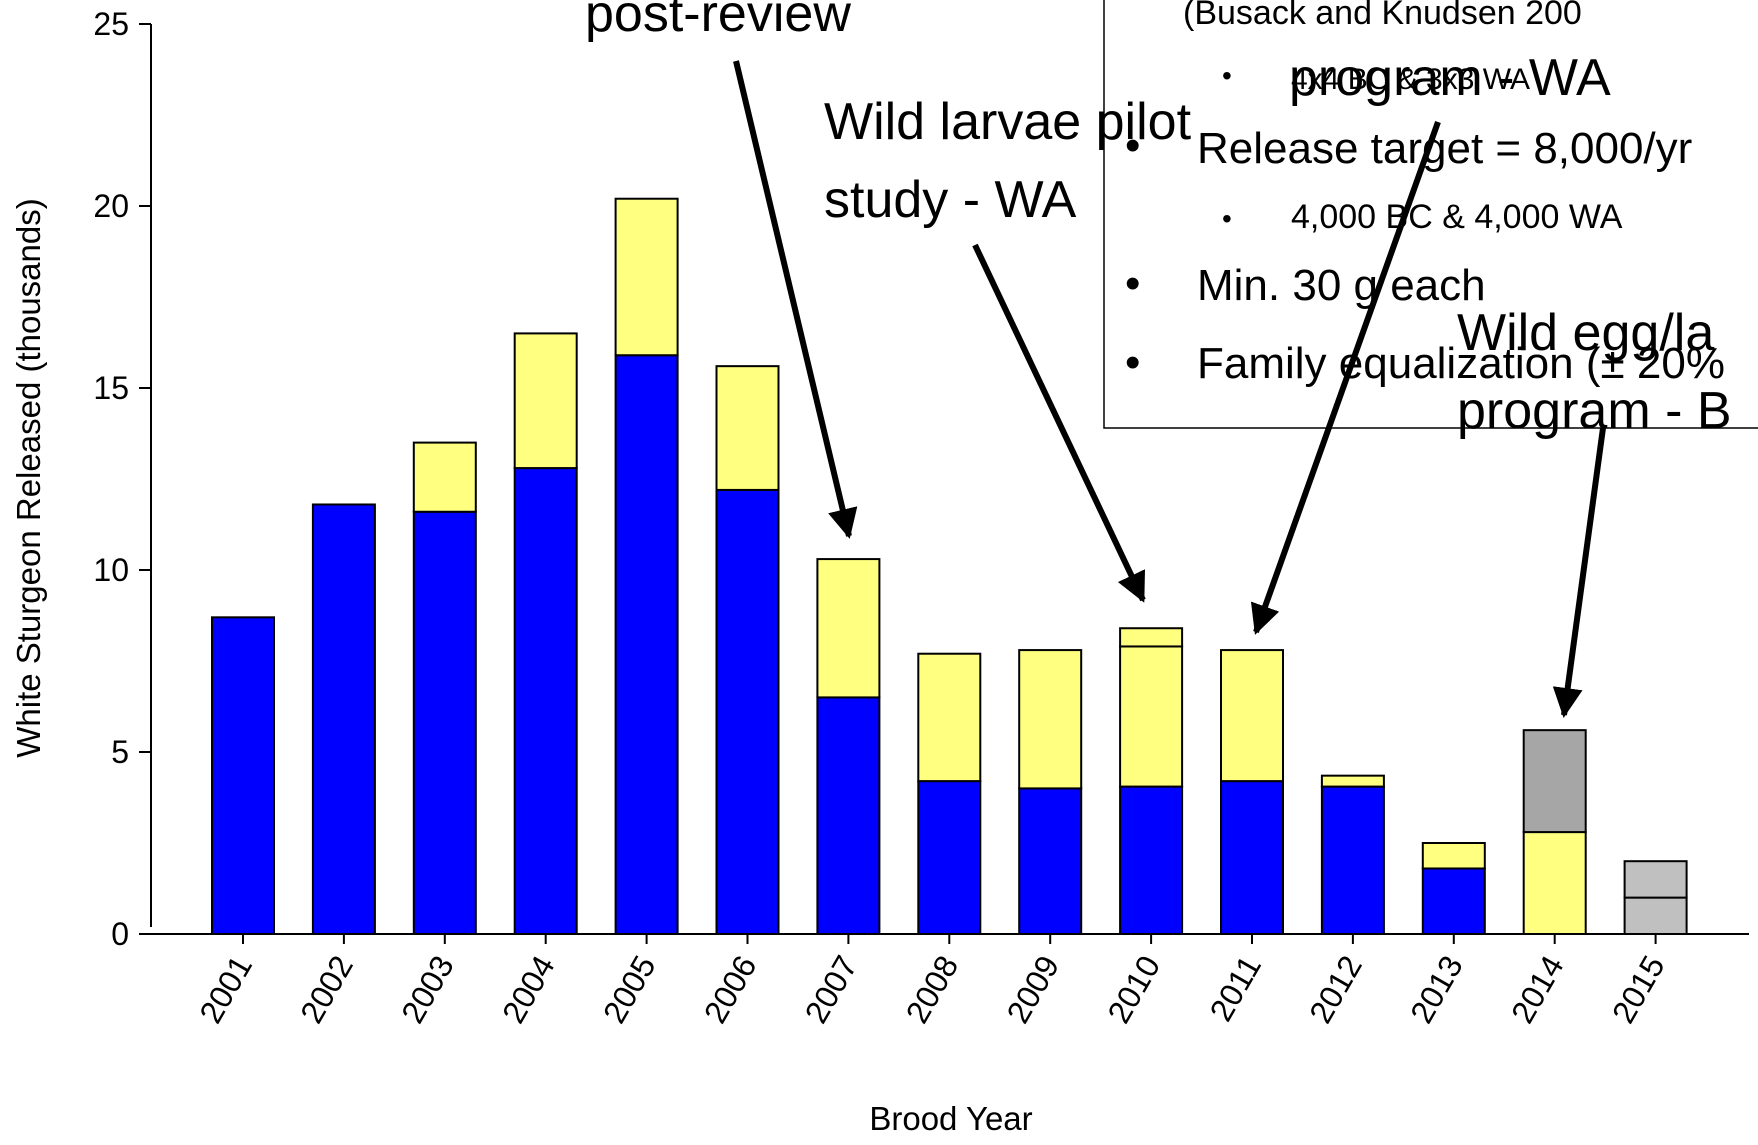 This screenshot has width=1758, height=1145. I want to click on x-tick-label: 2014, so click(1537, 990).